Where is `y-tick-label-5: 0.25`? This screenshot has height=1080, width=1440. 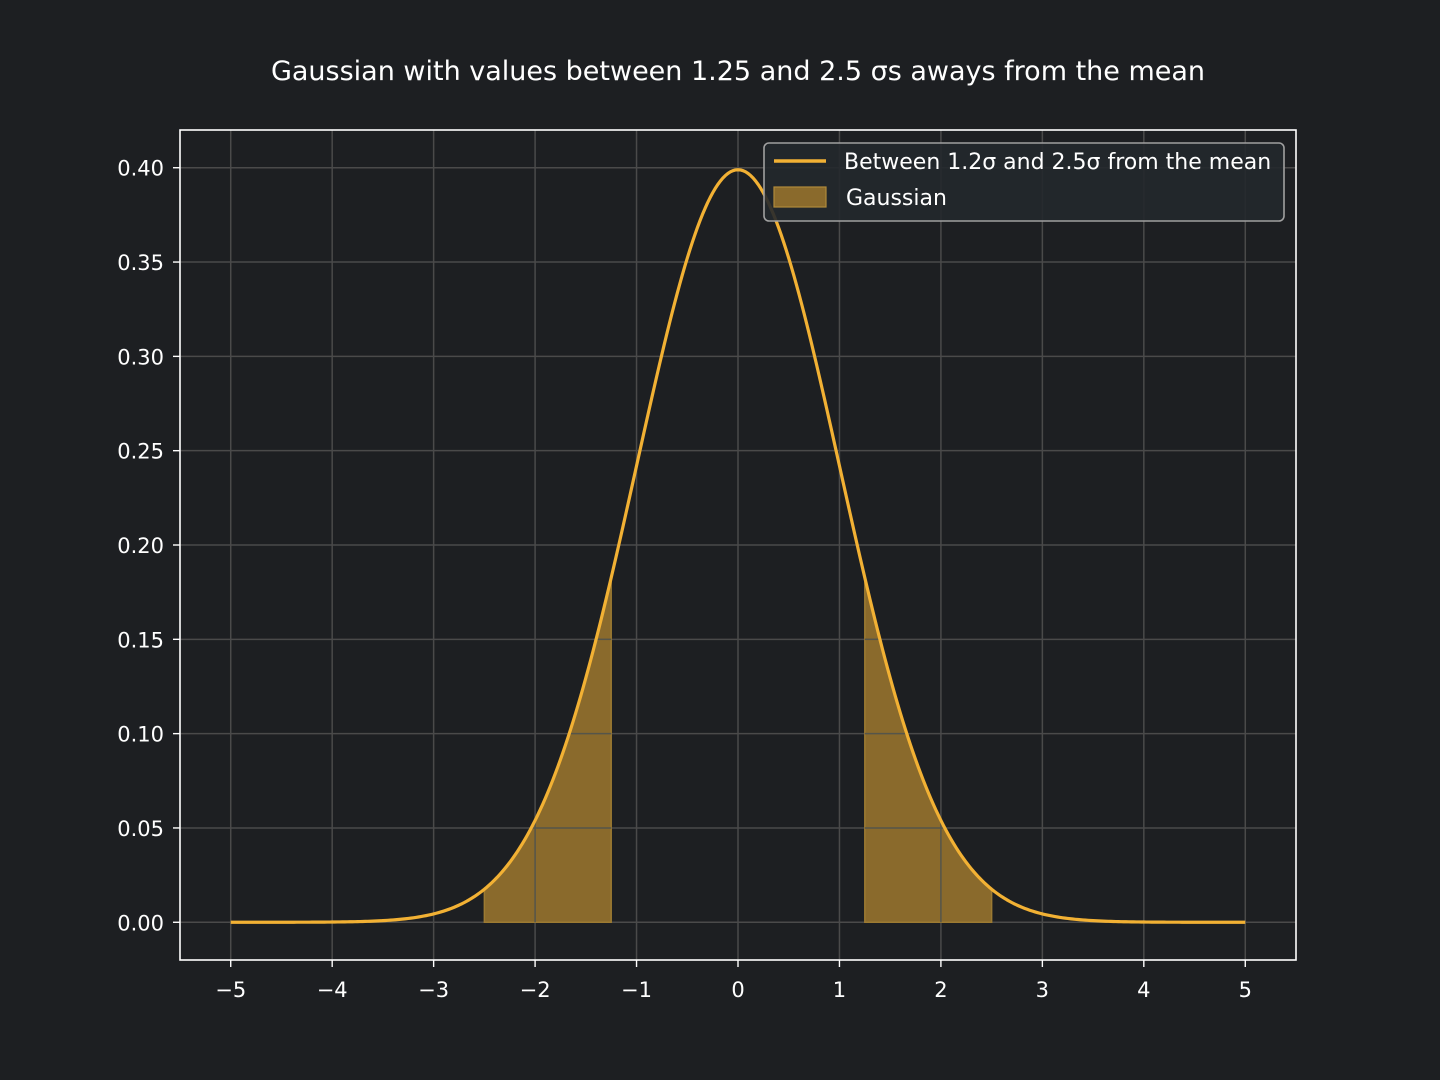
y-tick-label-5: 0.25 is located at coordinates (140, 452).